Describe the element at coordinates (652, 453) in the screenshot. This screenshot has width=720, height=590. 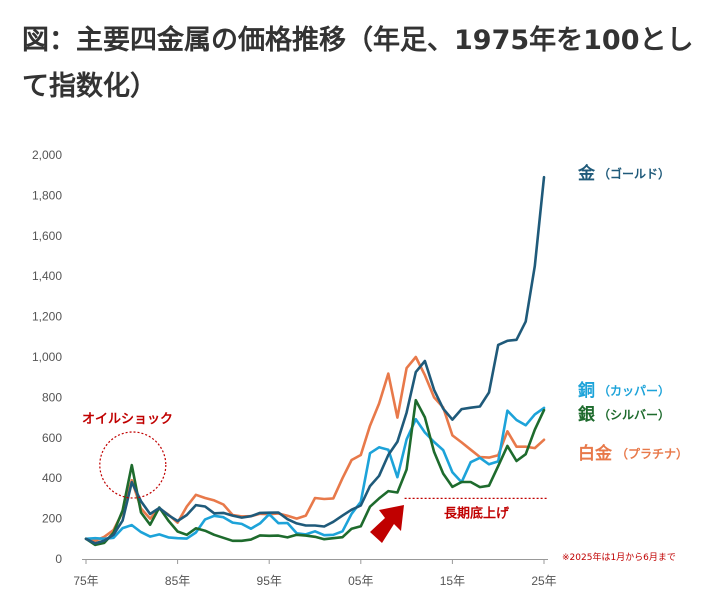
I see `legend-sub: （プラチナ）` at that location.